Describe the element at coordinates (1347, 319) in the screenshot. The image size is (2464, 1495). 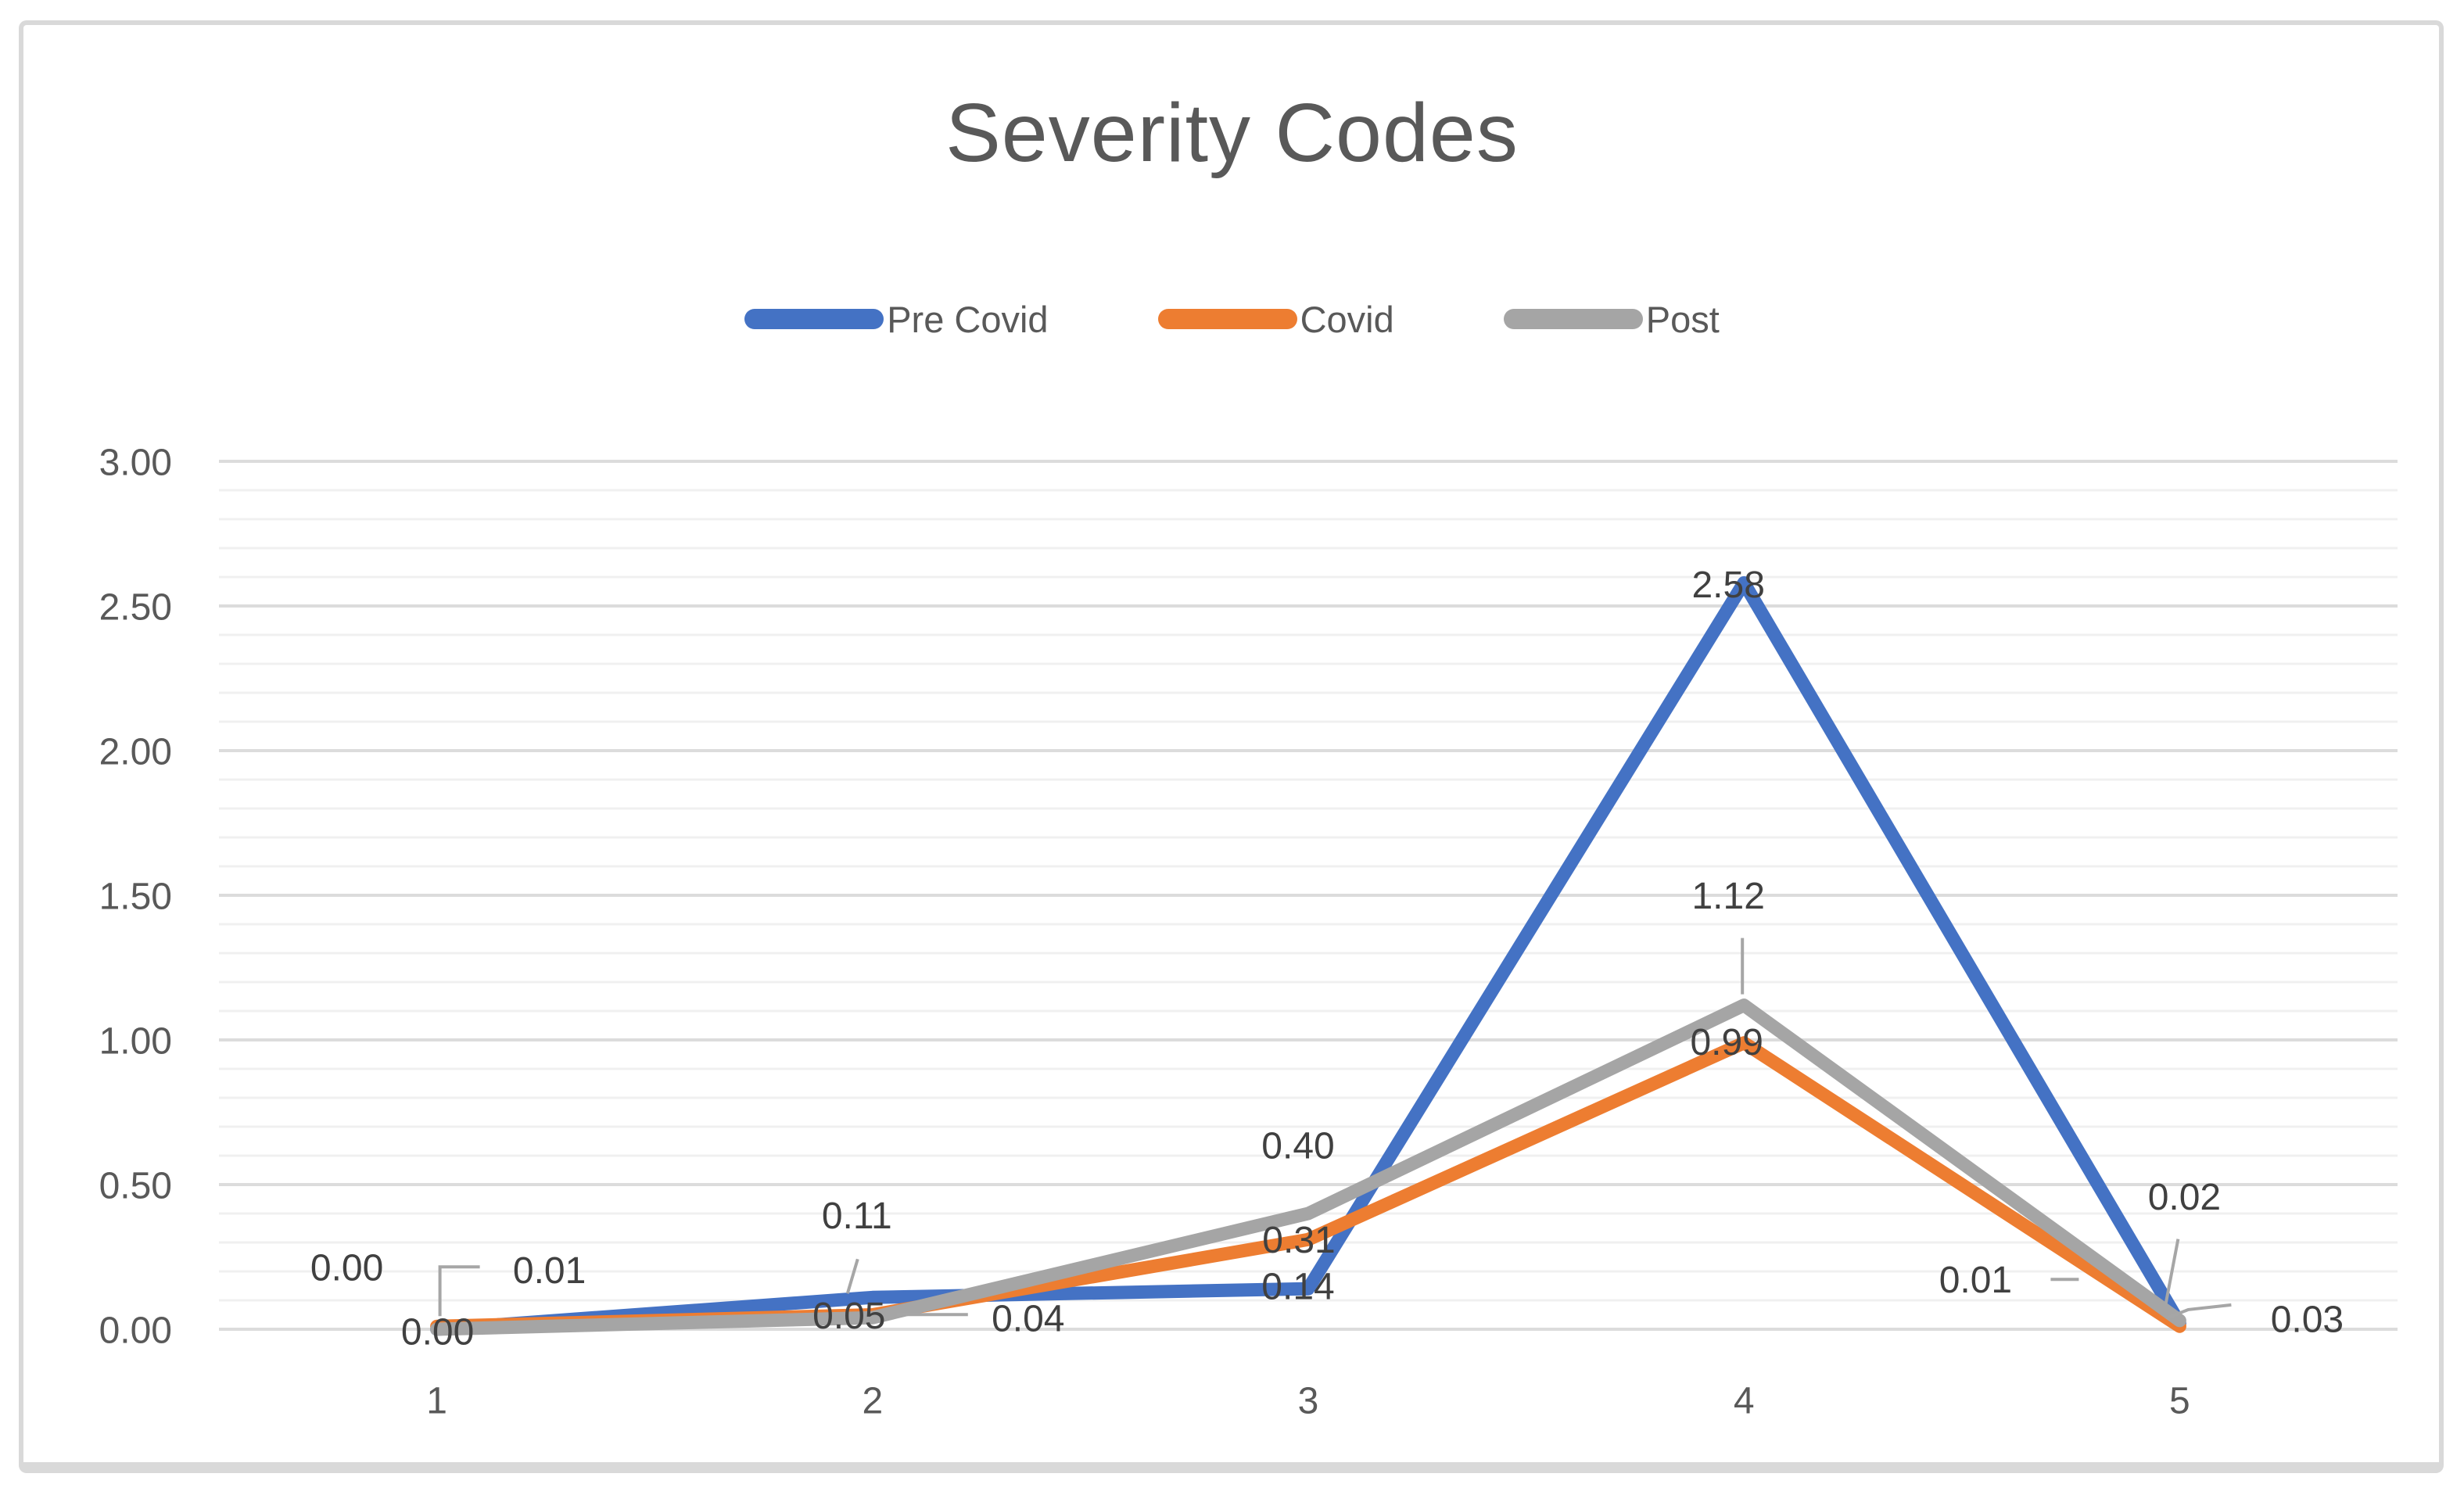
I see `legend-label-covid: Covid` at that location.